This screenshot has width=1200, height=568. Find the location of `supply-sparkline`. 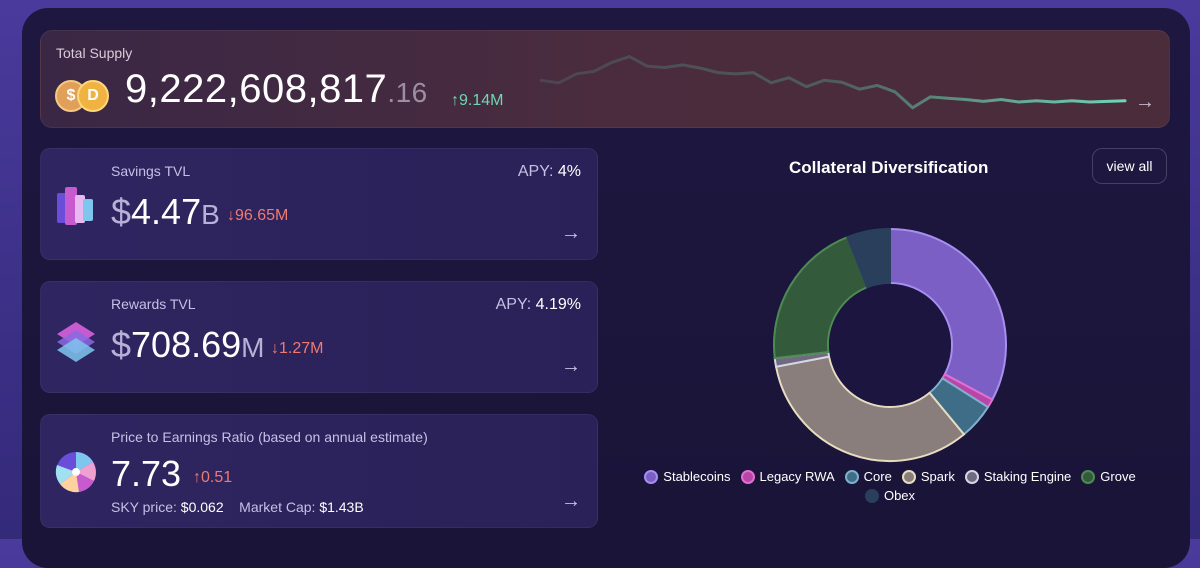

supply-sparkline is located at coordinates (833, 82).